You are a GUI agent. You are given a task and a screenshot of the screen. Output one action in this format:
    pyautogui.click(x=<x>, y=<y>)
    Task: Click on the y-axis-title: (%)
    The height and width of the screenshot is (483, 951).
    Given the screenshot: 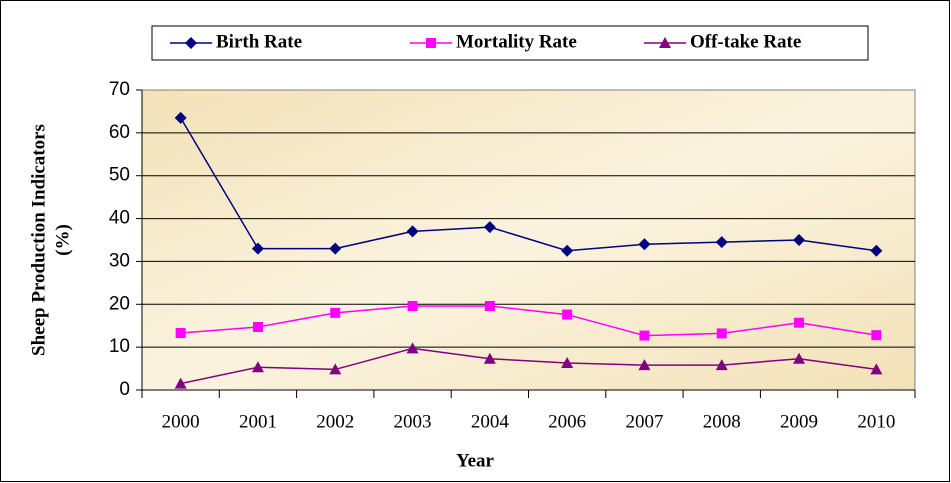 What is the action you would take?
    pyautogui.click(x=62, y=240)
    